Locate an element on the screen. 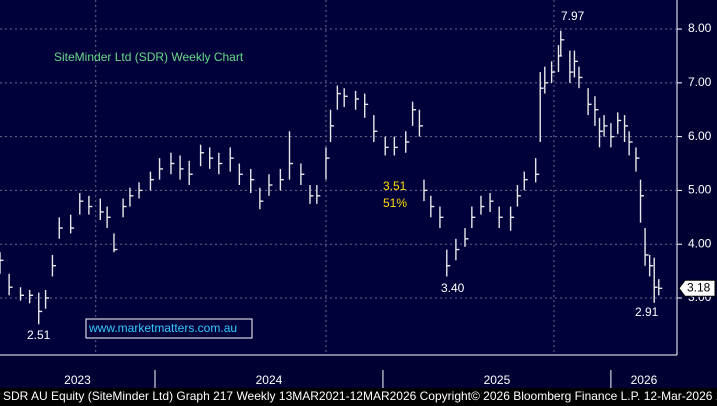 This screenshot has width=717, height=406. y-tick-label: 6.00 is located at coordinates (700, 136).